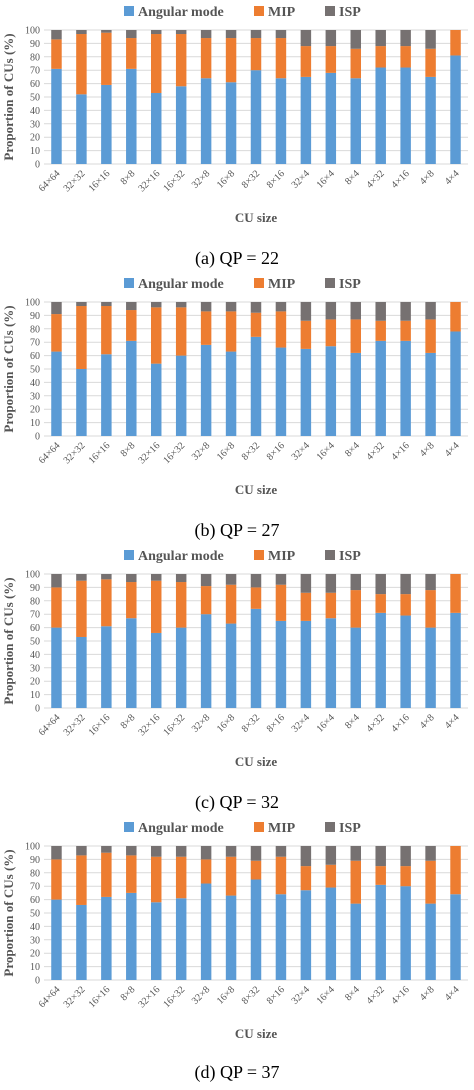 This screenshot has width=474, height=1090. I want to click on y-tick-label: 40, so click(35, 927).